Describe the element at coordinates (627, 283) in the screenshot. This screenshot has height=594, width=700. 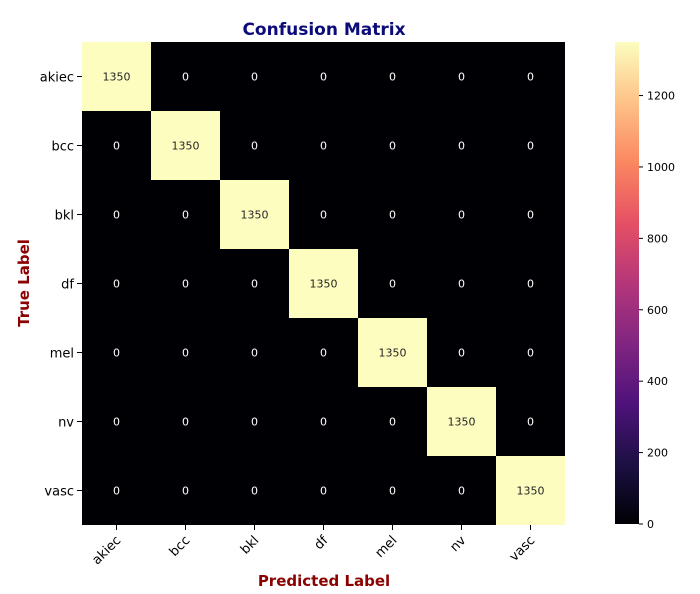
I see `colorbar-gradient` at that location.